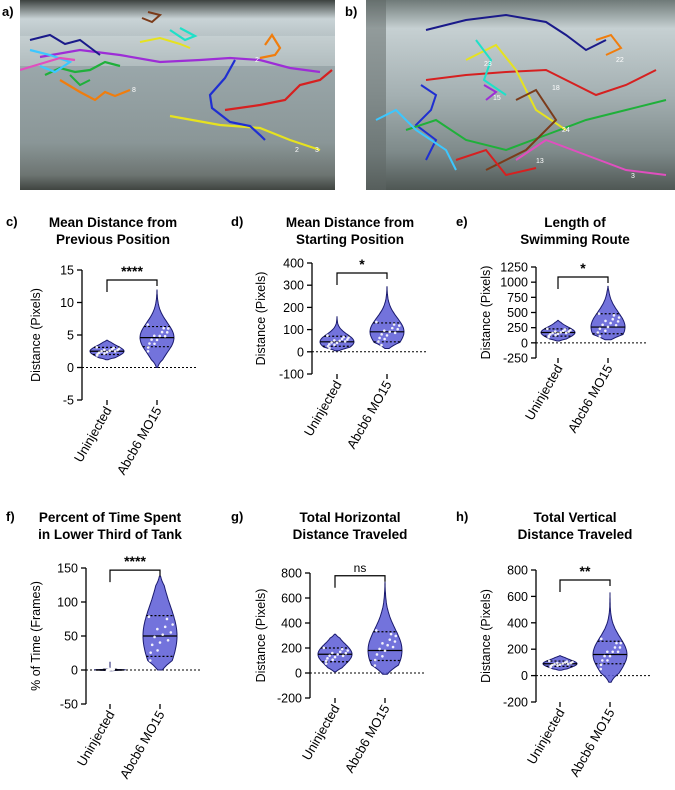  Describe the element at coordinates (297, 150) in the screenshot. I see `track-number-label: 2` at that location.